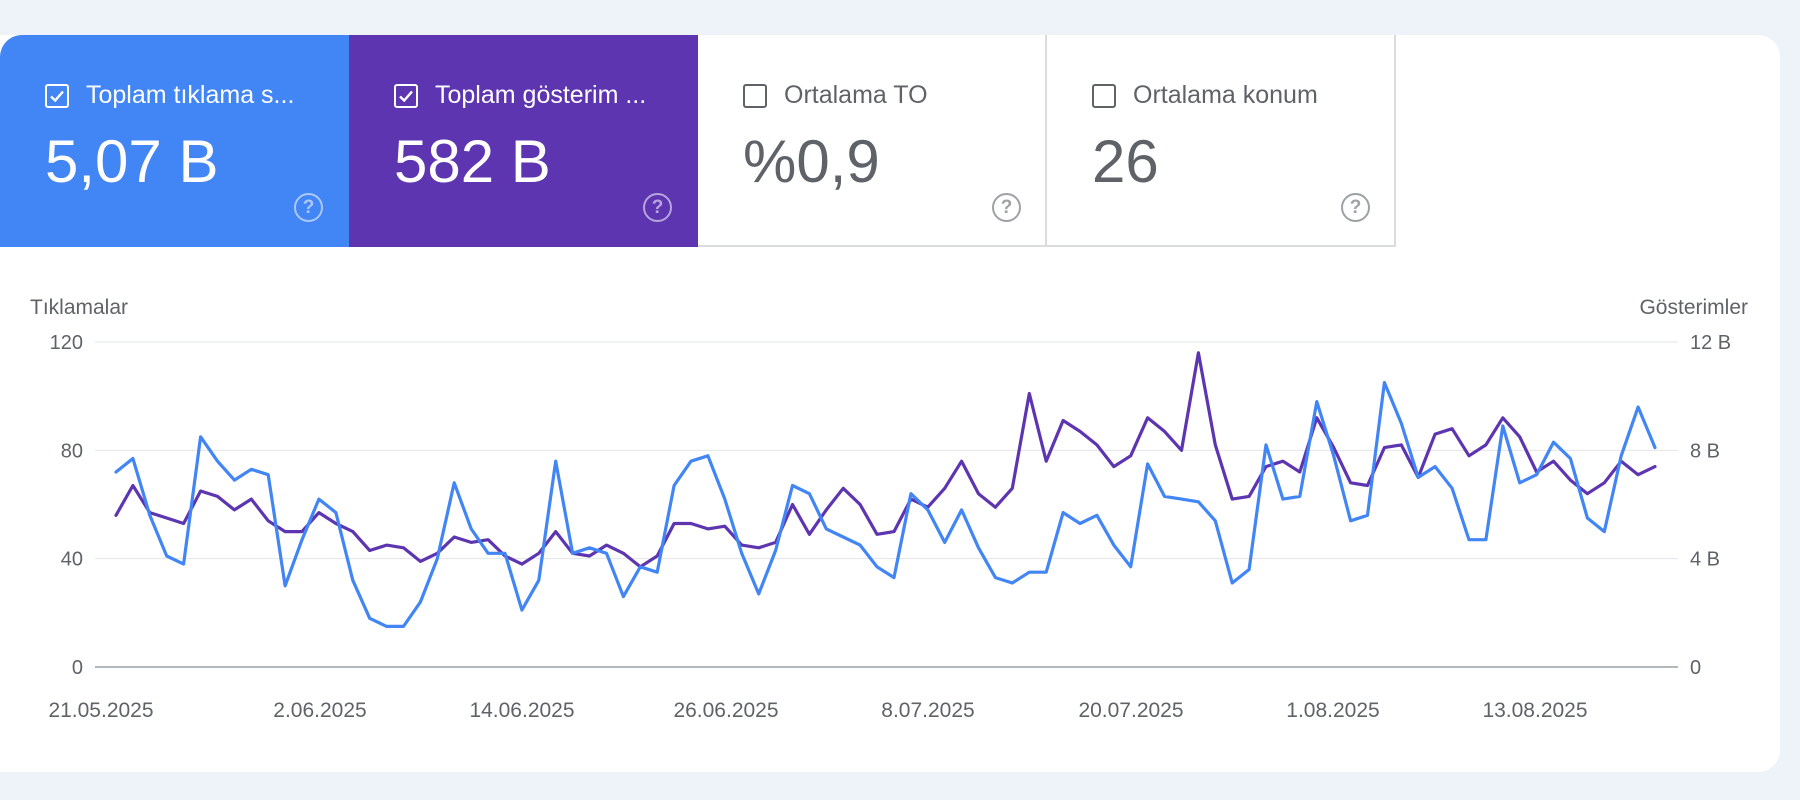  Describe the element at coordinates (1710, 343) in the screenshot. I see `y-tick-label-right: 12 B` at that location.